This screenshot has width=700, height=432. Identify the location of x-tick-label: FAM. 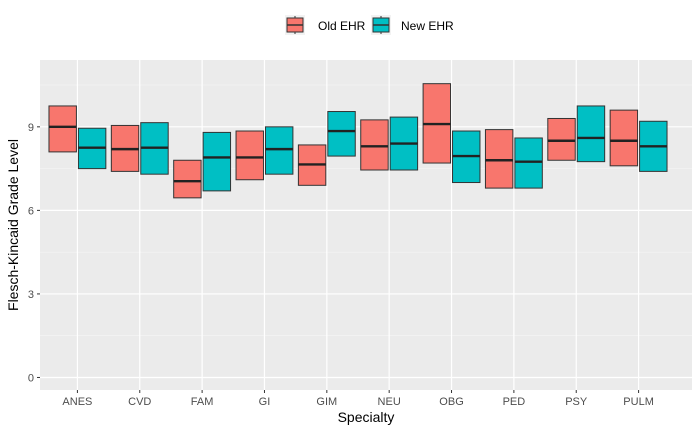
(202, 402).